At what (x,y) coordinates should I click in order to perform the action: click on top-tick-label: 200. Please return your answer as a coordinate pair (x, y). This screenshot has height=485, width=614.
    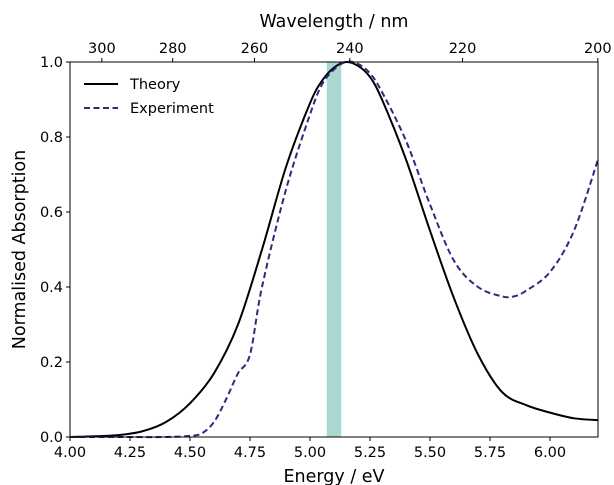
    Looking at the image, I should click on (598, 49).